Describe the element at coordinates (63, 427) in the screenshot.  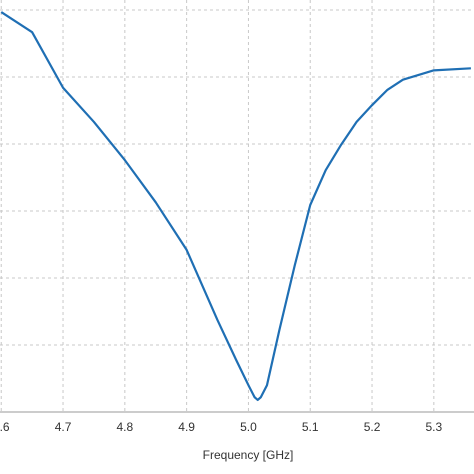
I see `x-tick-label: 4.7` at that location.